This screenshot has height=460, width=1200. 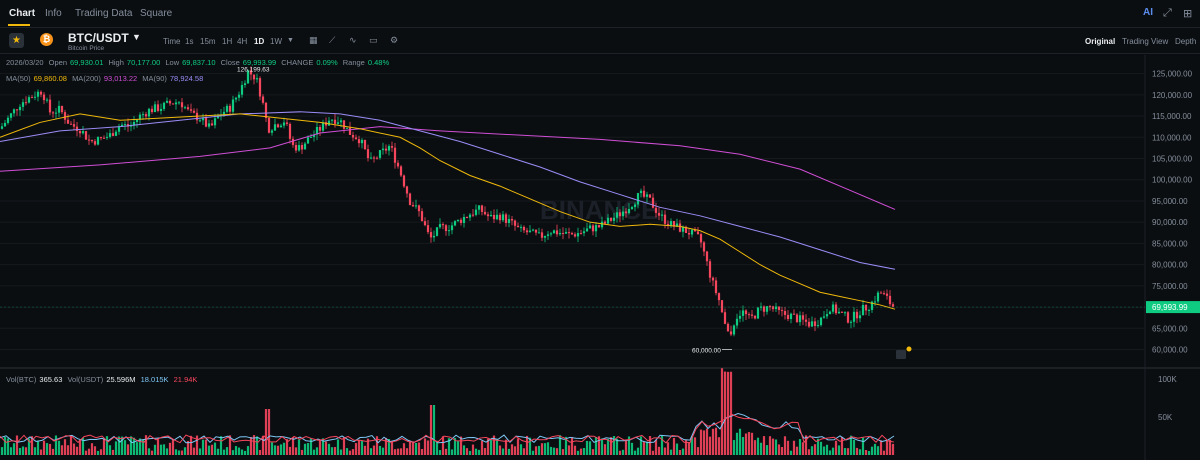 What do you see at coordinates (394, 40) in the screenshot?
I see `settings-gear-icon: ⚙` at bounding box center [394, 40].